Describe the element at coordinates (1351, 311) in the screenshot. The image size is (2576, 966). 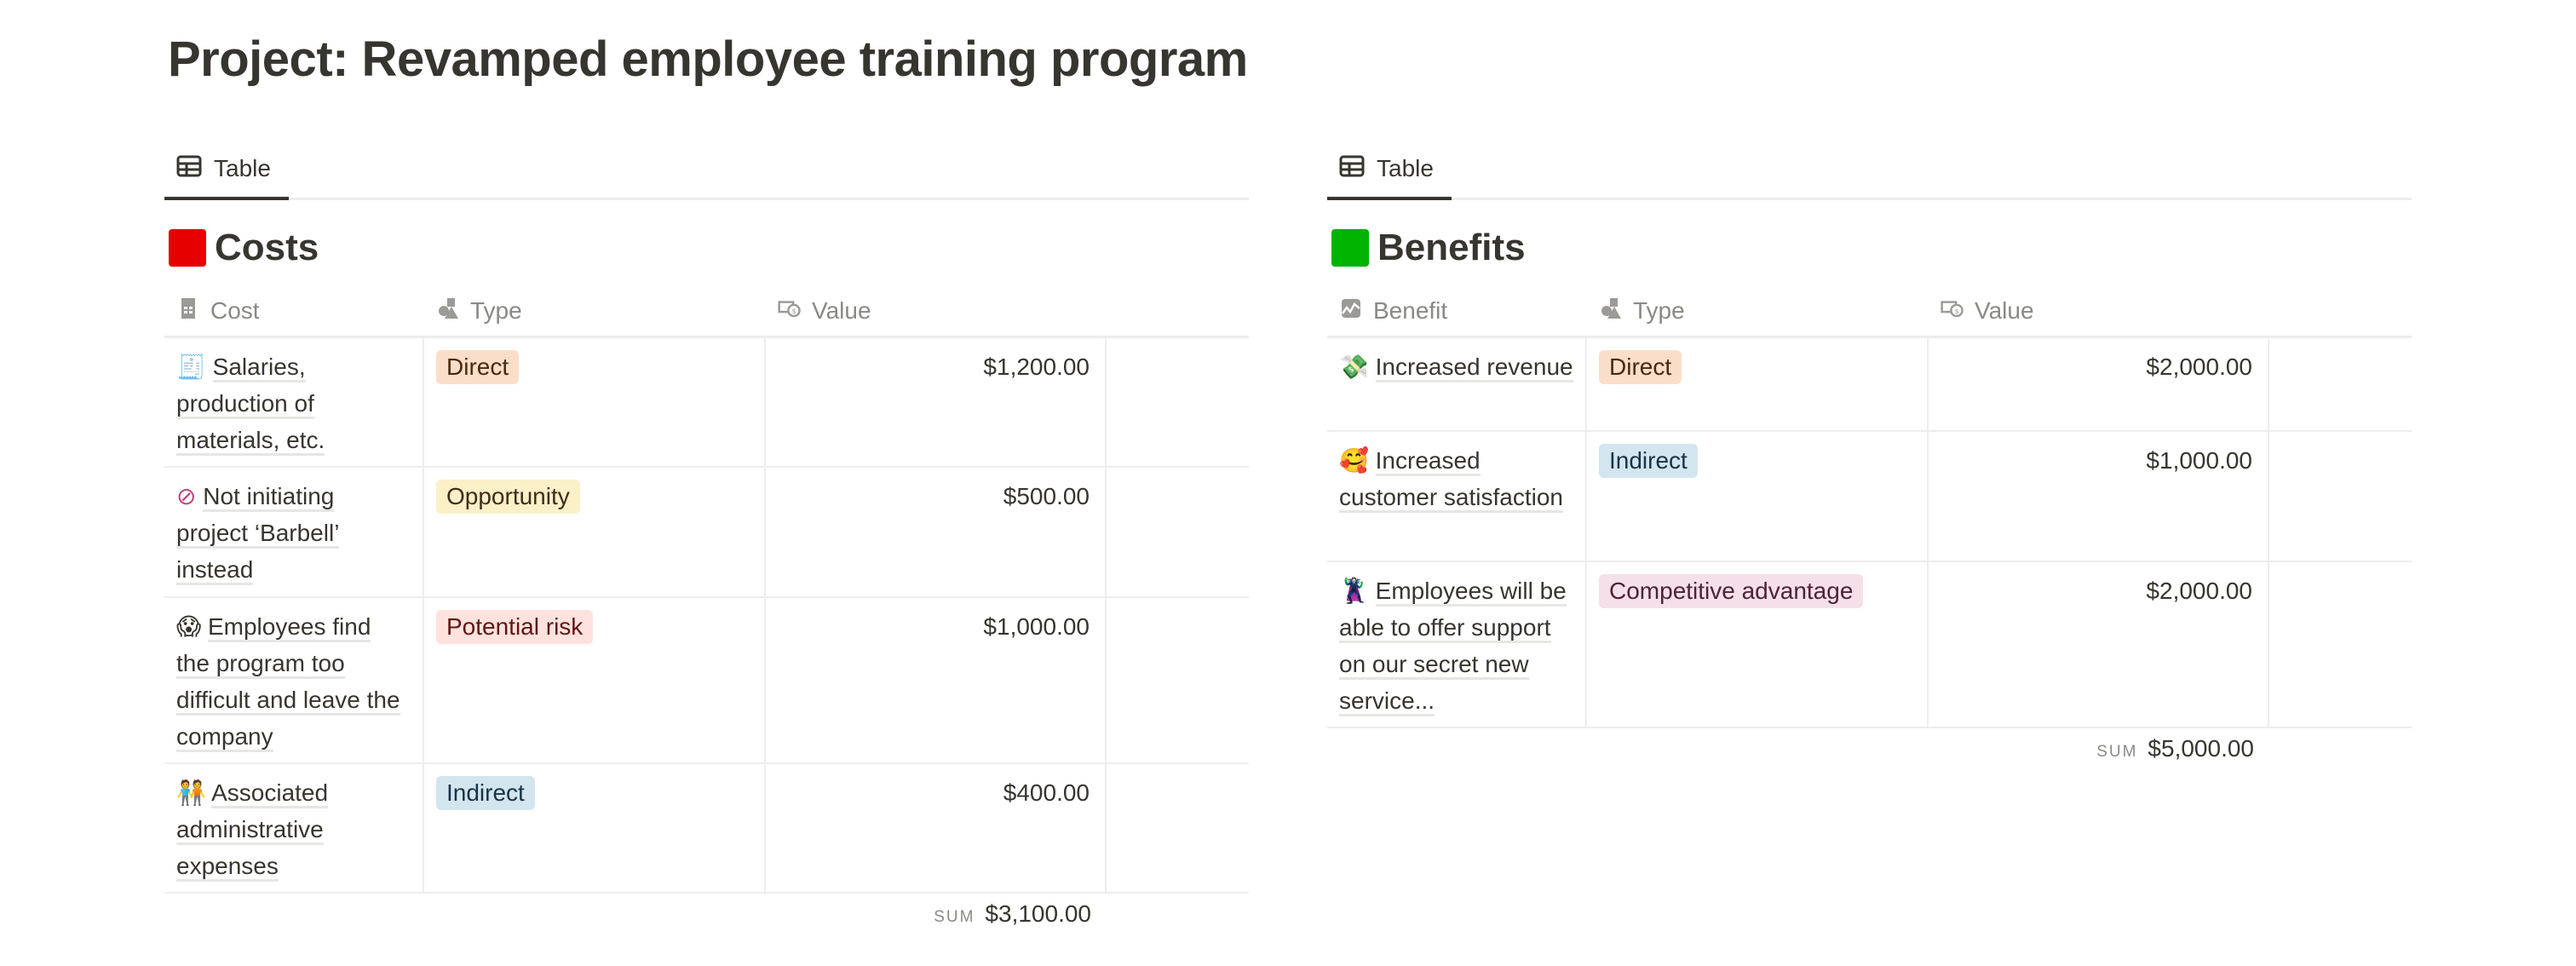
I see `chart-icon` at that location.